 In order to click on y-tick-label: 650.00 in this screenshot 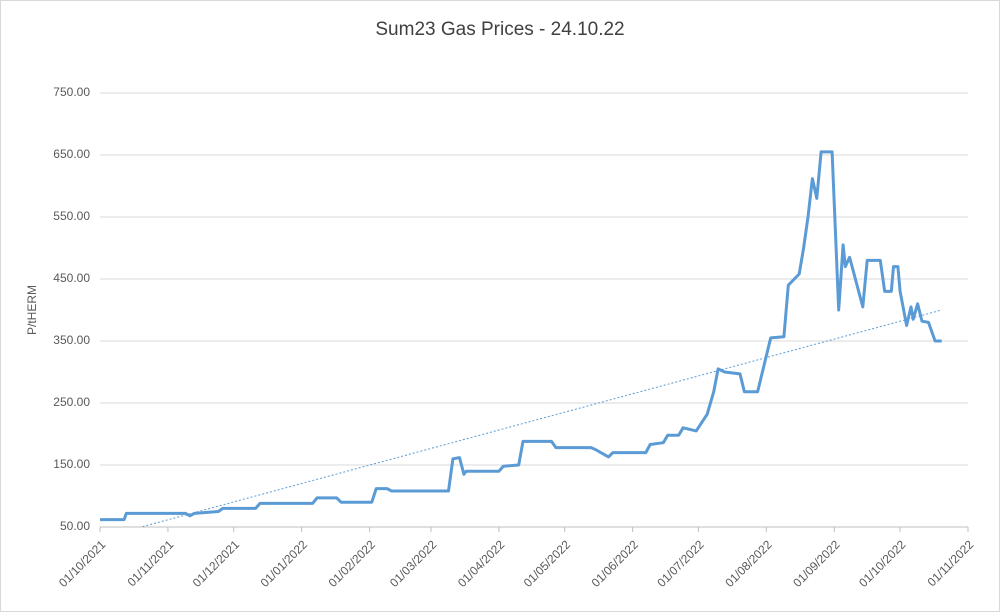, I will do `click(71, 154)`.